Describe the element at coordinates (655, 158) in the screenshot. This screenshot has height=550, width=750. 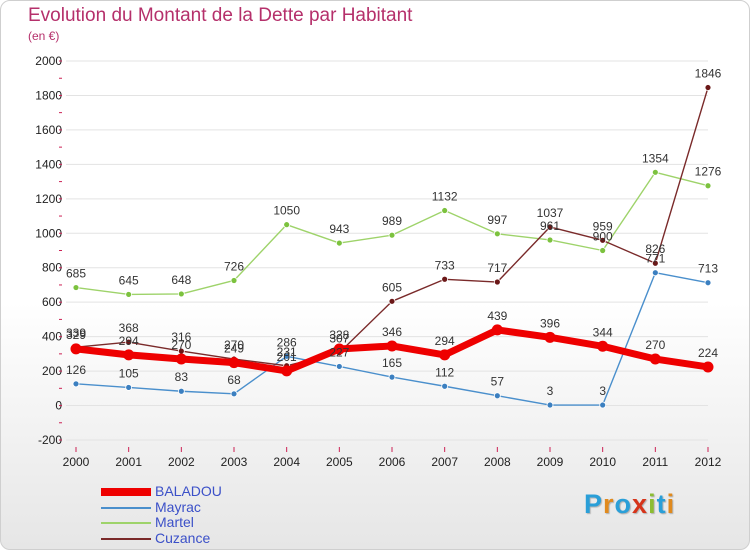
I see `data-label-martel: 1354` at that location.